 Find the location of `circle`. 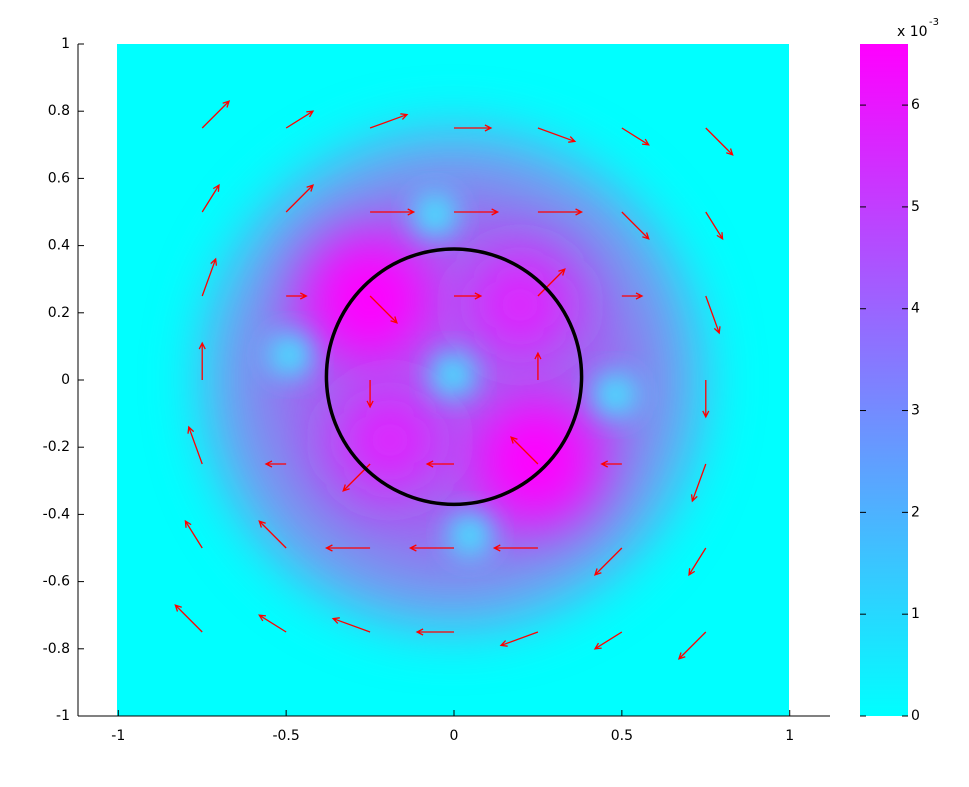

circle is located at coordinates (454, 377).